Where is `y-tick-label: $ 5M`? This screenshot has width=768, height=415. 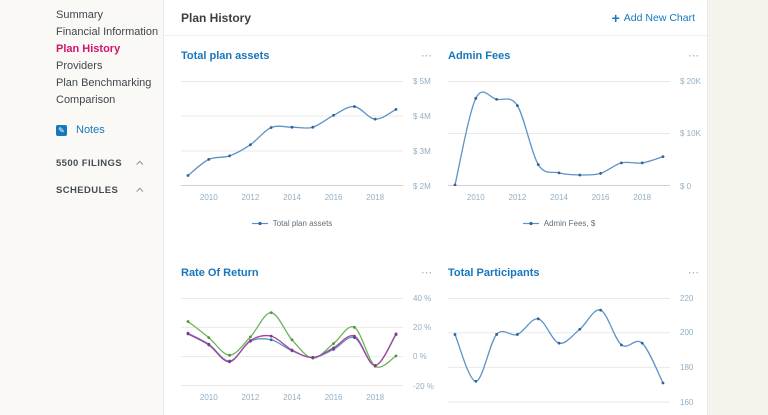
y-tick-label: $ 5M is located at coordinates (422, 81).